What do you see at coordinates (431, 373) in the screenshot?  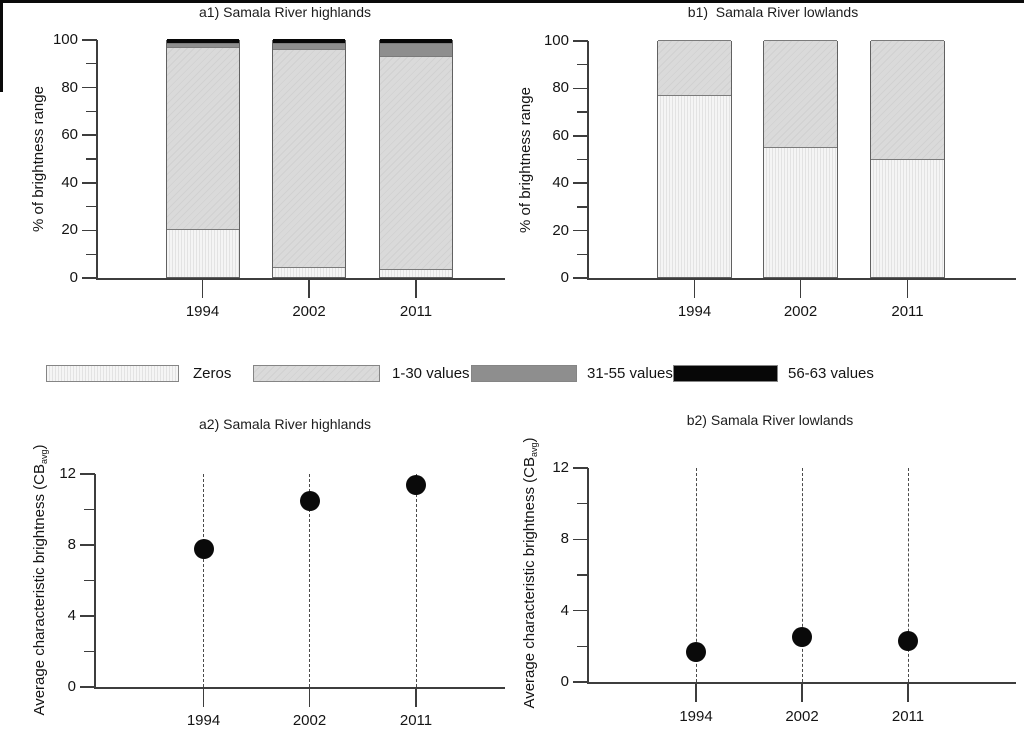 I see `legend-label-v1_30: 1-30 values` at bounding box center [431, 373].